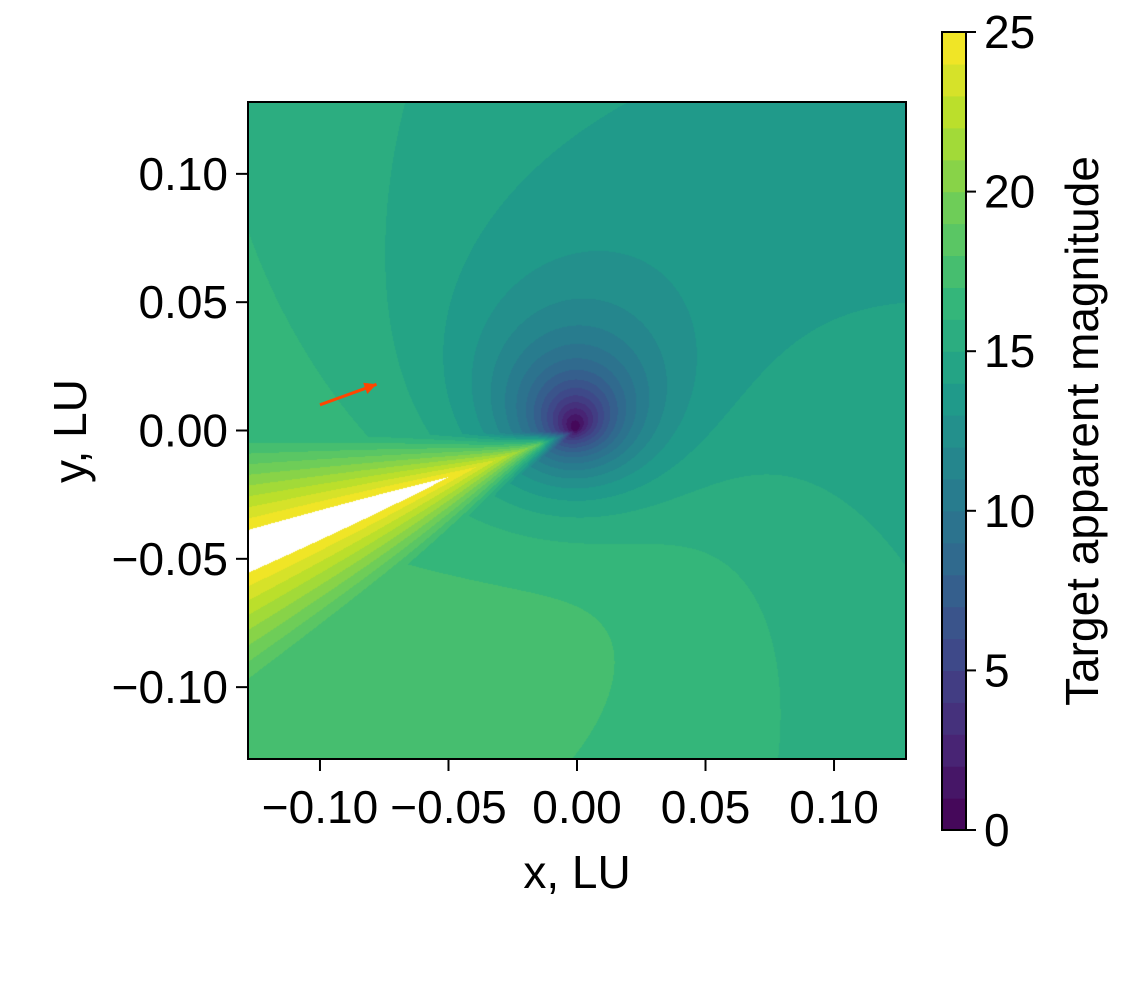 The image size is (1140, 1000). Describe the element at coordinates (1009, 32) in the screenshot. I see `colorbar-tick-label: 25` at that location.